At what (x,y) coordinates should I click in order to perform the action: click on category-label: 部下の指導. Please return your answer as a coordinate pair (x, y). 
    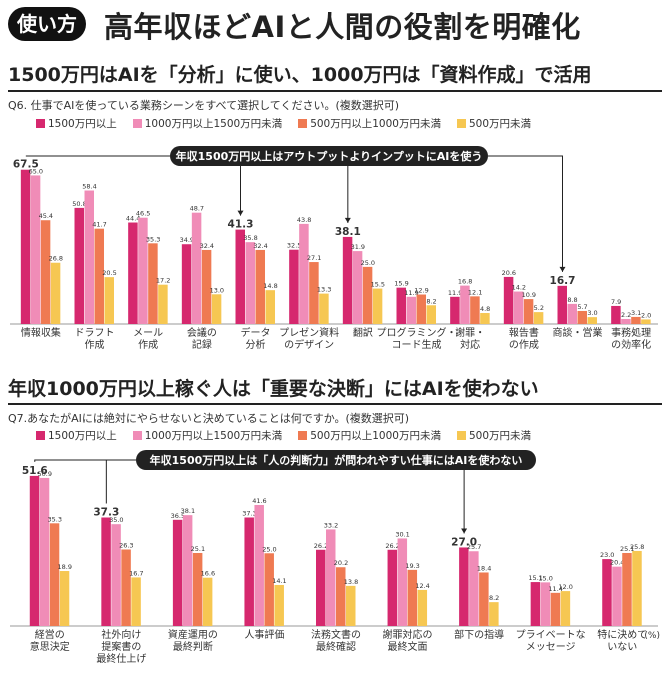
    Looking at the image, I should click on (479, 634).